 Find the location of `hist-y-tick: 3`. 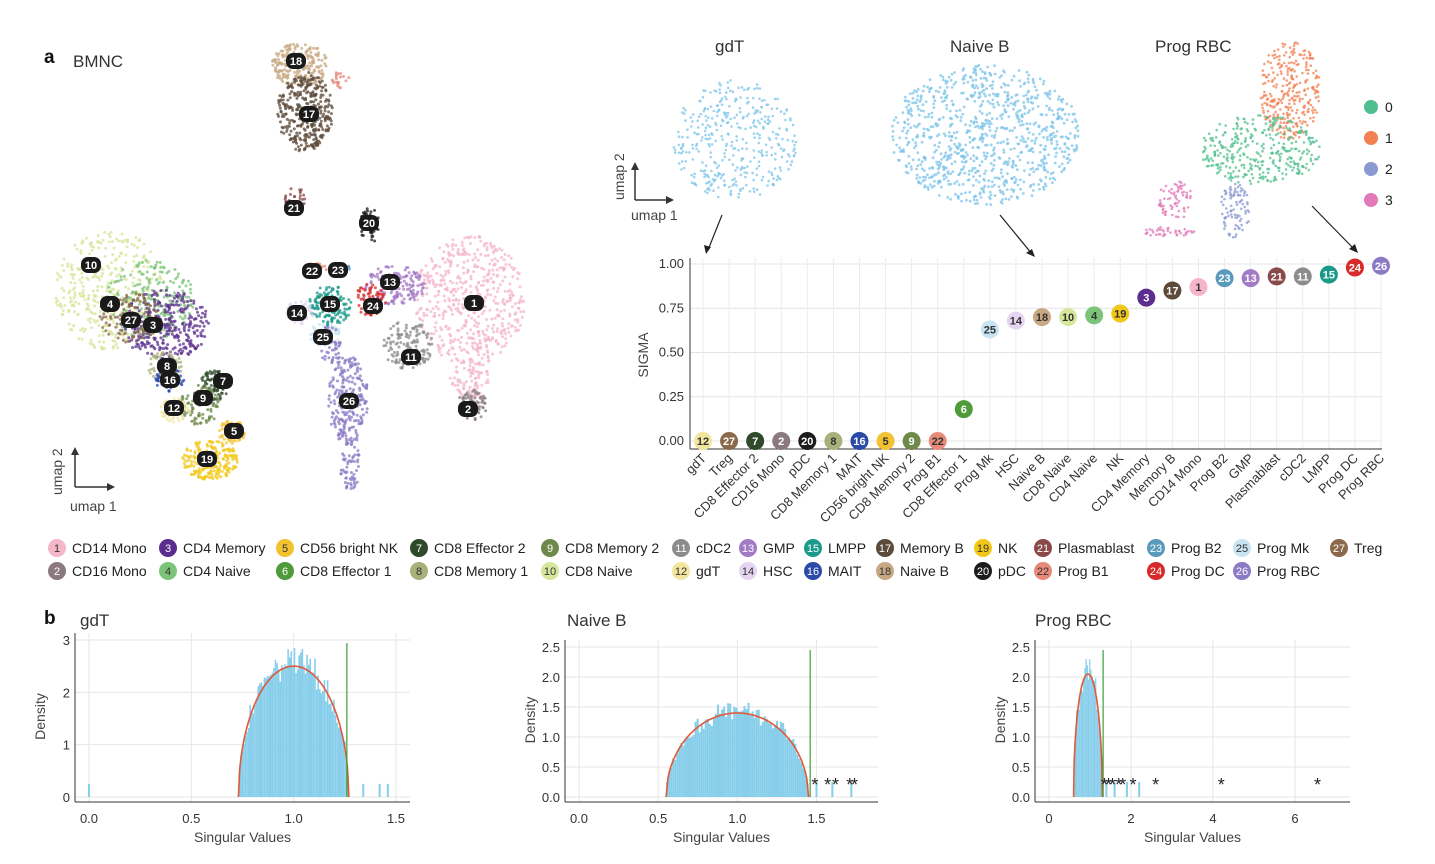

hist-y-tick: 3 is located at coordinates (66, 640).